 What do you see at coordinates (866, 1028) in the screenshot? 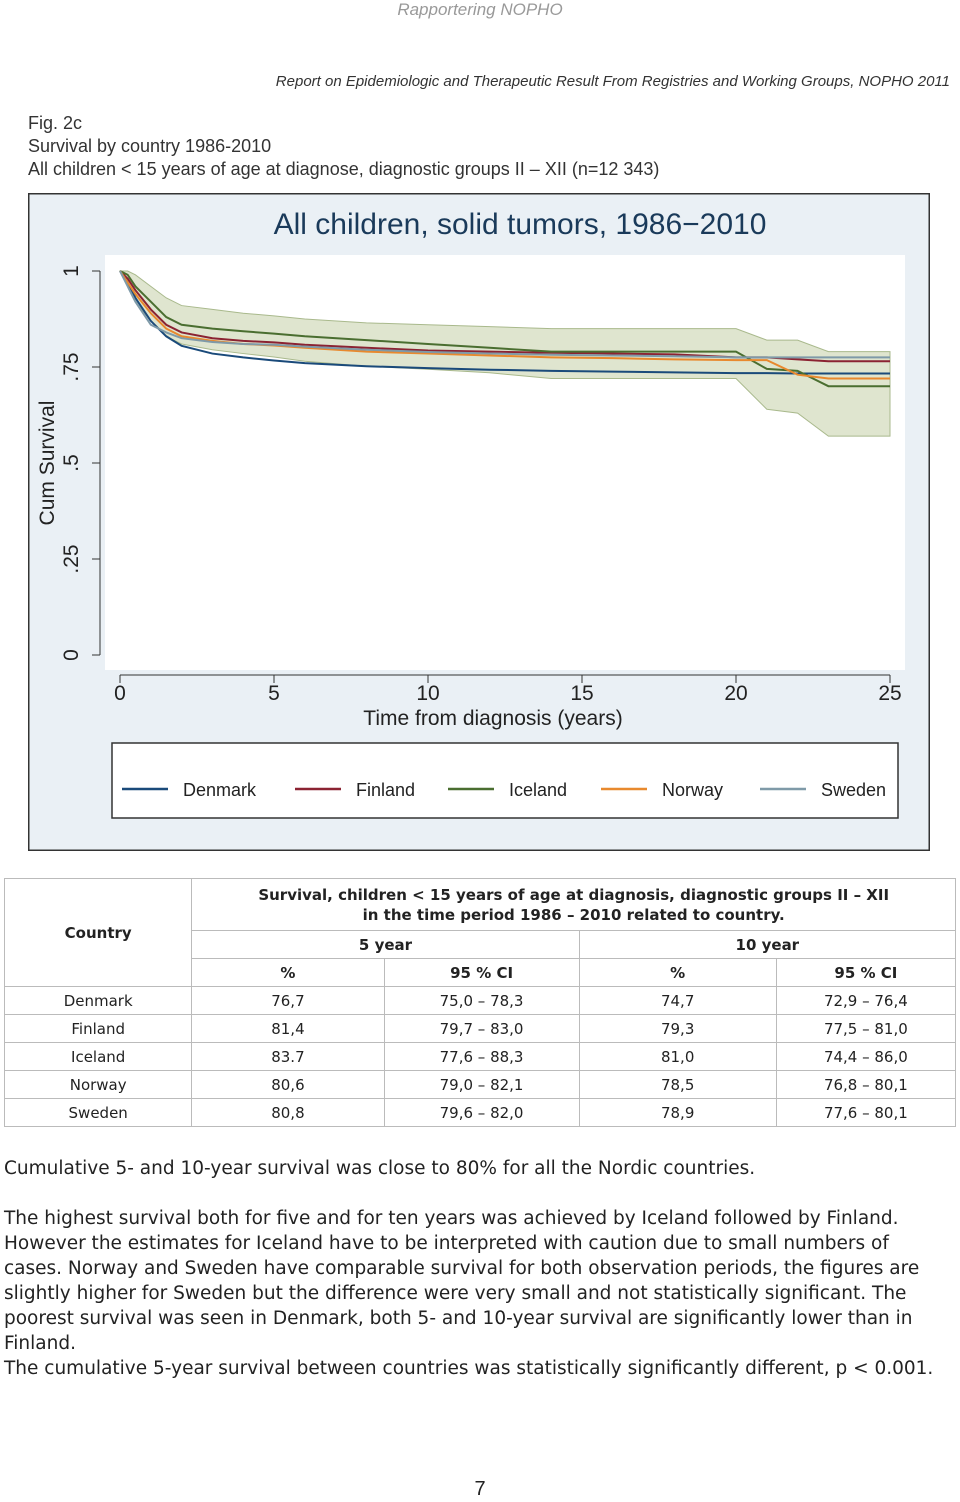
I see `table-cell: 77,5 – 81,0` at bounding box center [866, 1028].